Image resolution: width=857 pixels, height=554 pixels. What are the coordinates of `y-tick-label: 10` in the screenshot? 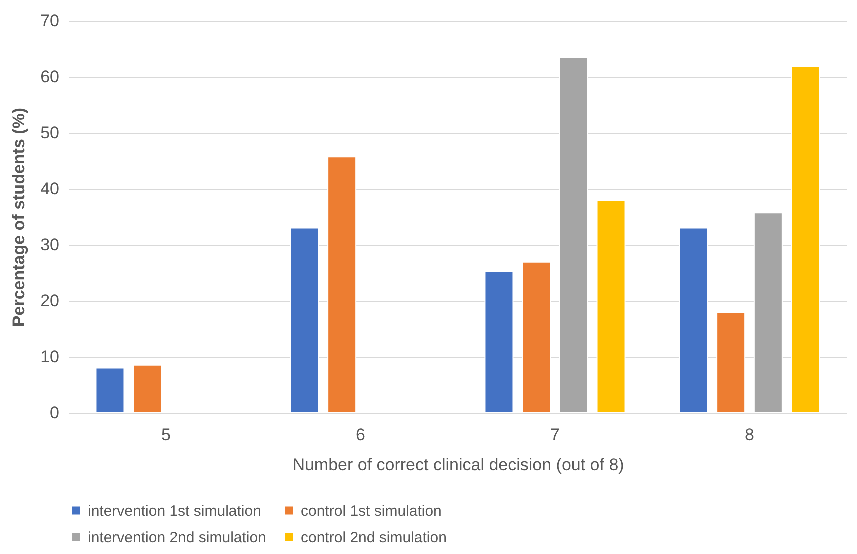 It's located at (50, 357).